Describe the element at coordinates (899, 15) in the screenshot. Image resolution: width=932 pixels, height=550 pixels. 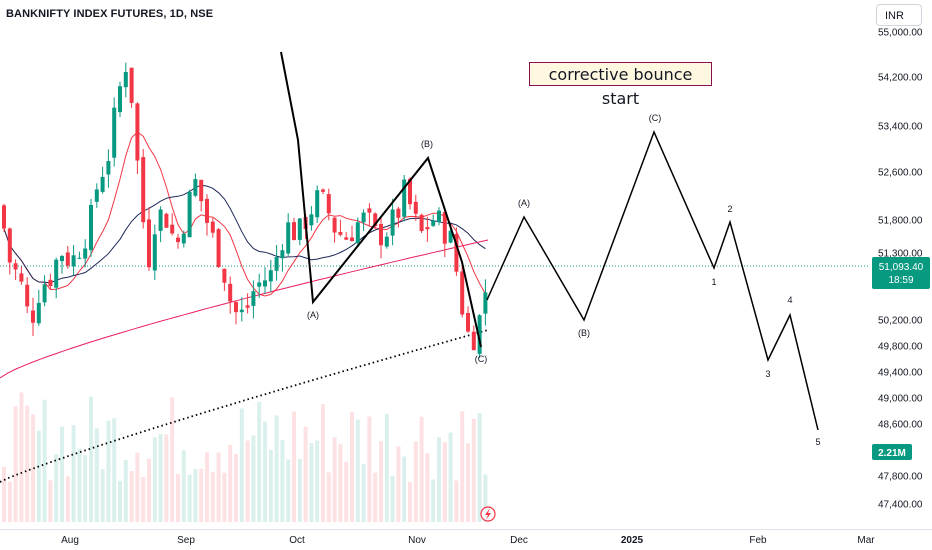
I see `currency-button: INR` at that location.